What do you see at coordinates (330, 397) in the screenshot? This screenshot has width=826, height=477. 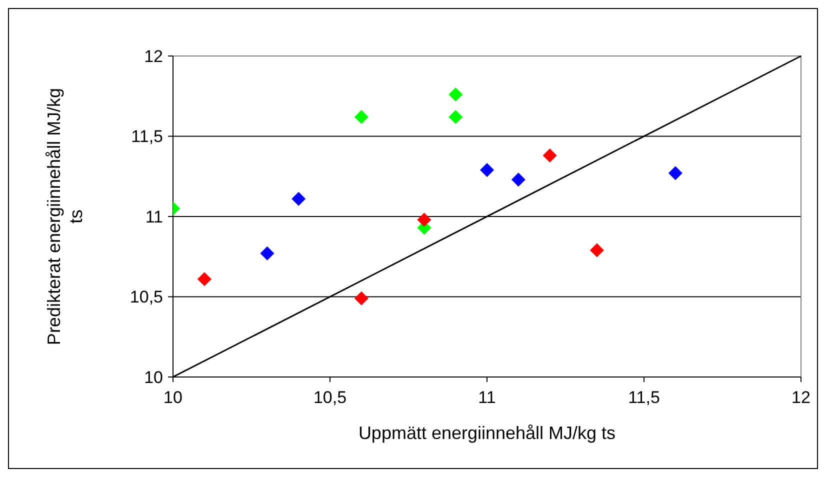 I see `x-tick-label: 10,5` at bounding box center [330, 397].